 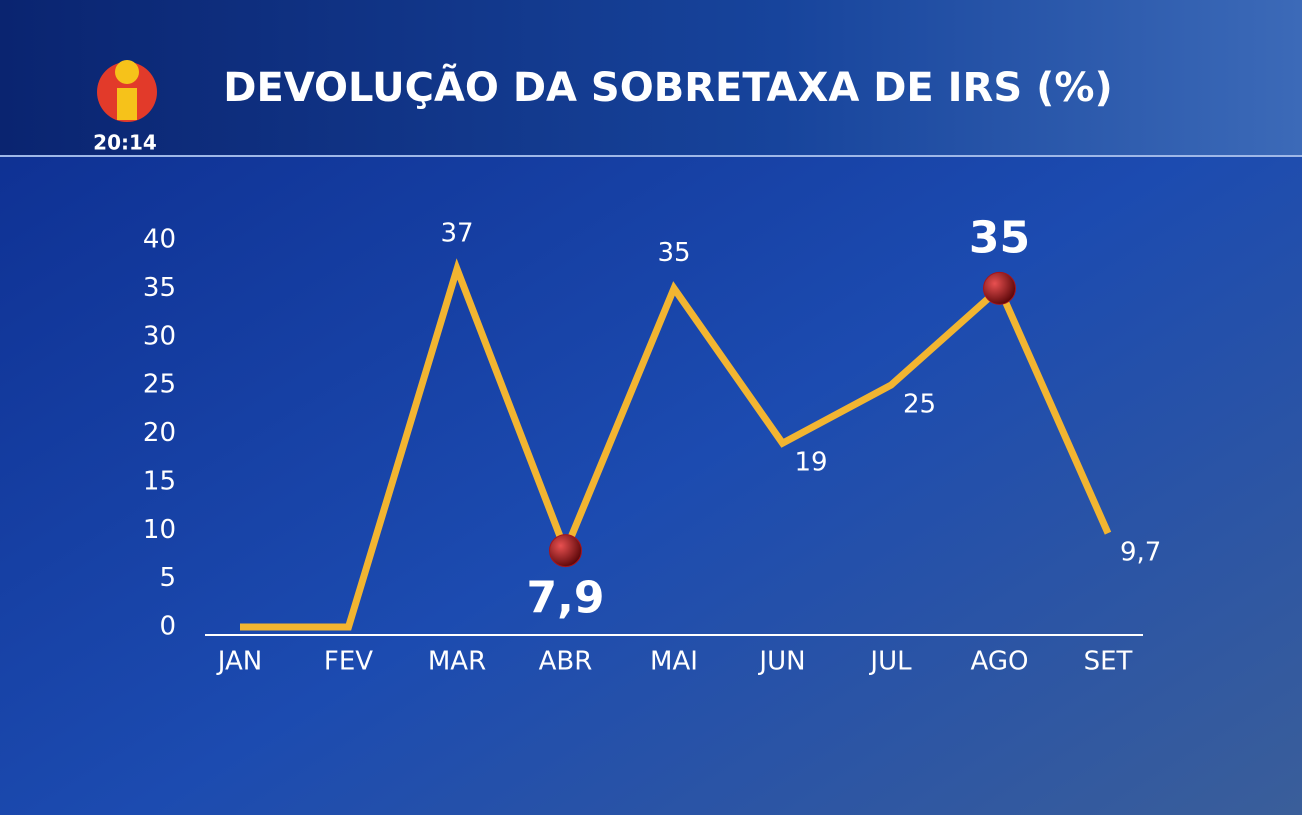 What do you see at coordinates (125, 143) in the screenshot?
I see `clock: 20:14` at bounding box center [125, 143].